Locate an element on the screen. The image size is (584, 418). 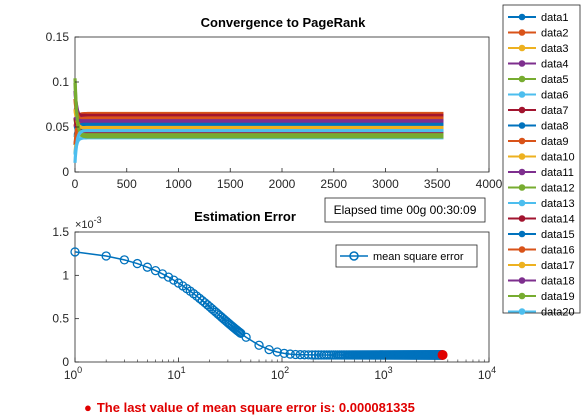
legend-item-data19: data19 is located at coordinates (541, 297).